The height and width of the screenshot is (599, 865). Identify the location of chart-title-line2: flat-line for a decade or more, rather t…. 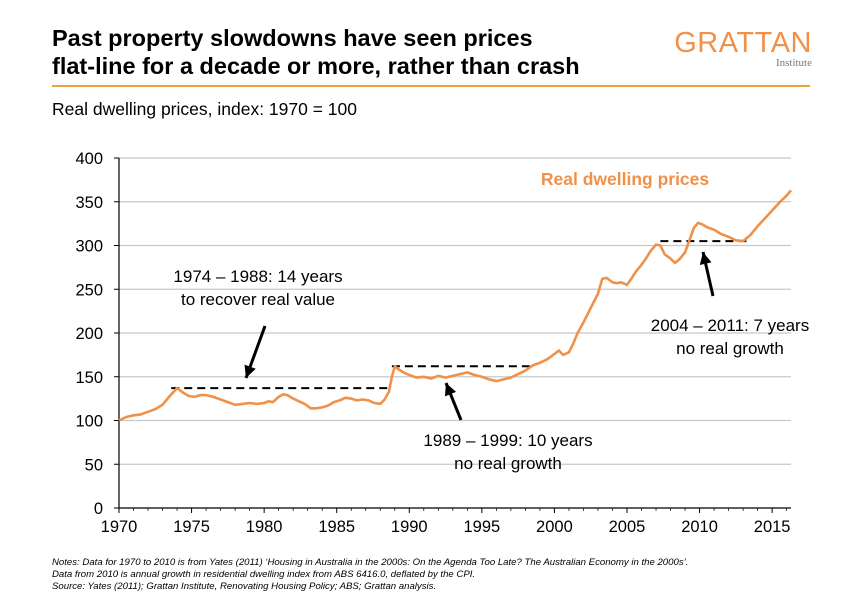
(316, 66).